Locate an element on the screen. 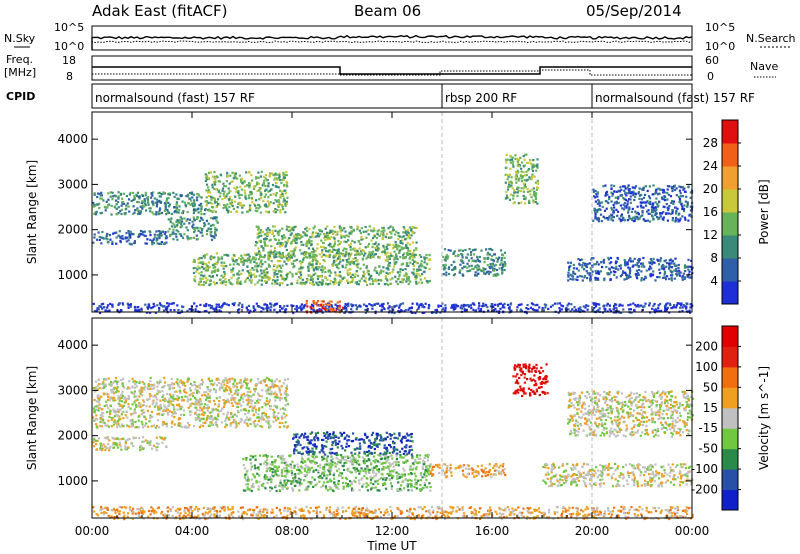 The image size is (800, 554). velocity-colorbar-tick: 50 is located at coordinates (710, 387).